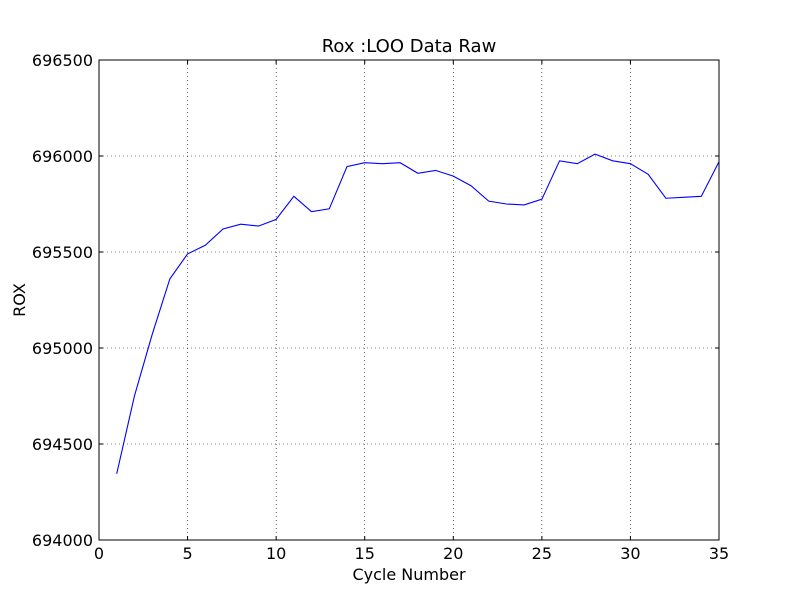 This screenshot has width=800, height=604. What do you see at coordinates (62, 540) in the screenshot?
I see `y-tick-label: 694000` at bounding box center [62, 540].